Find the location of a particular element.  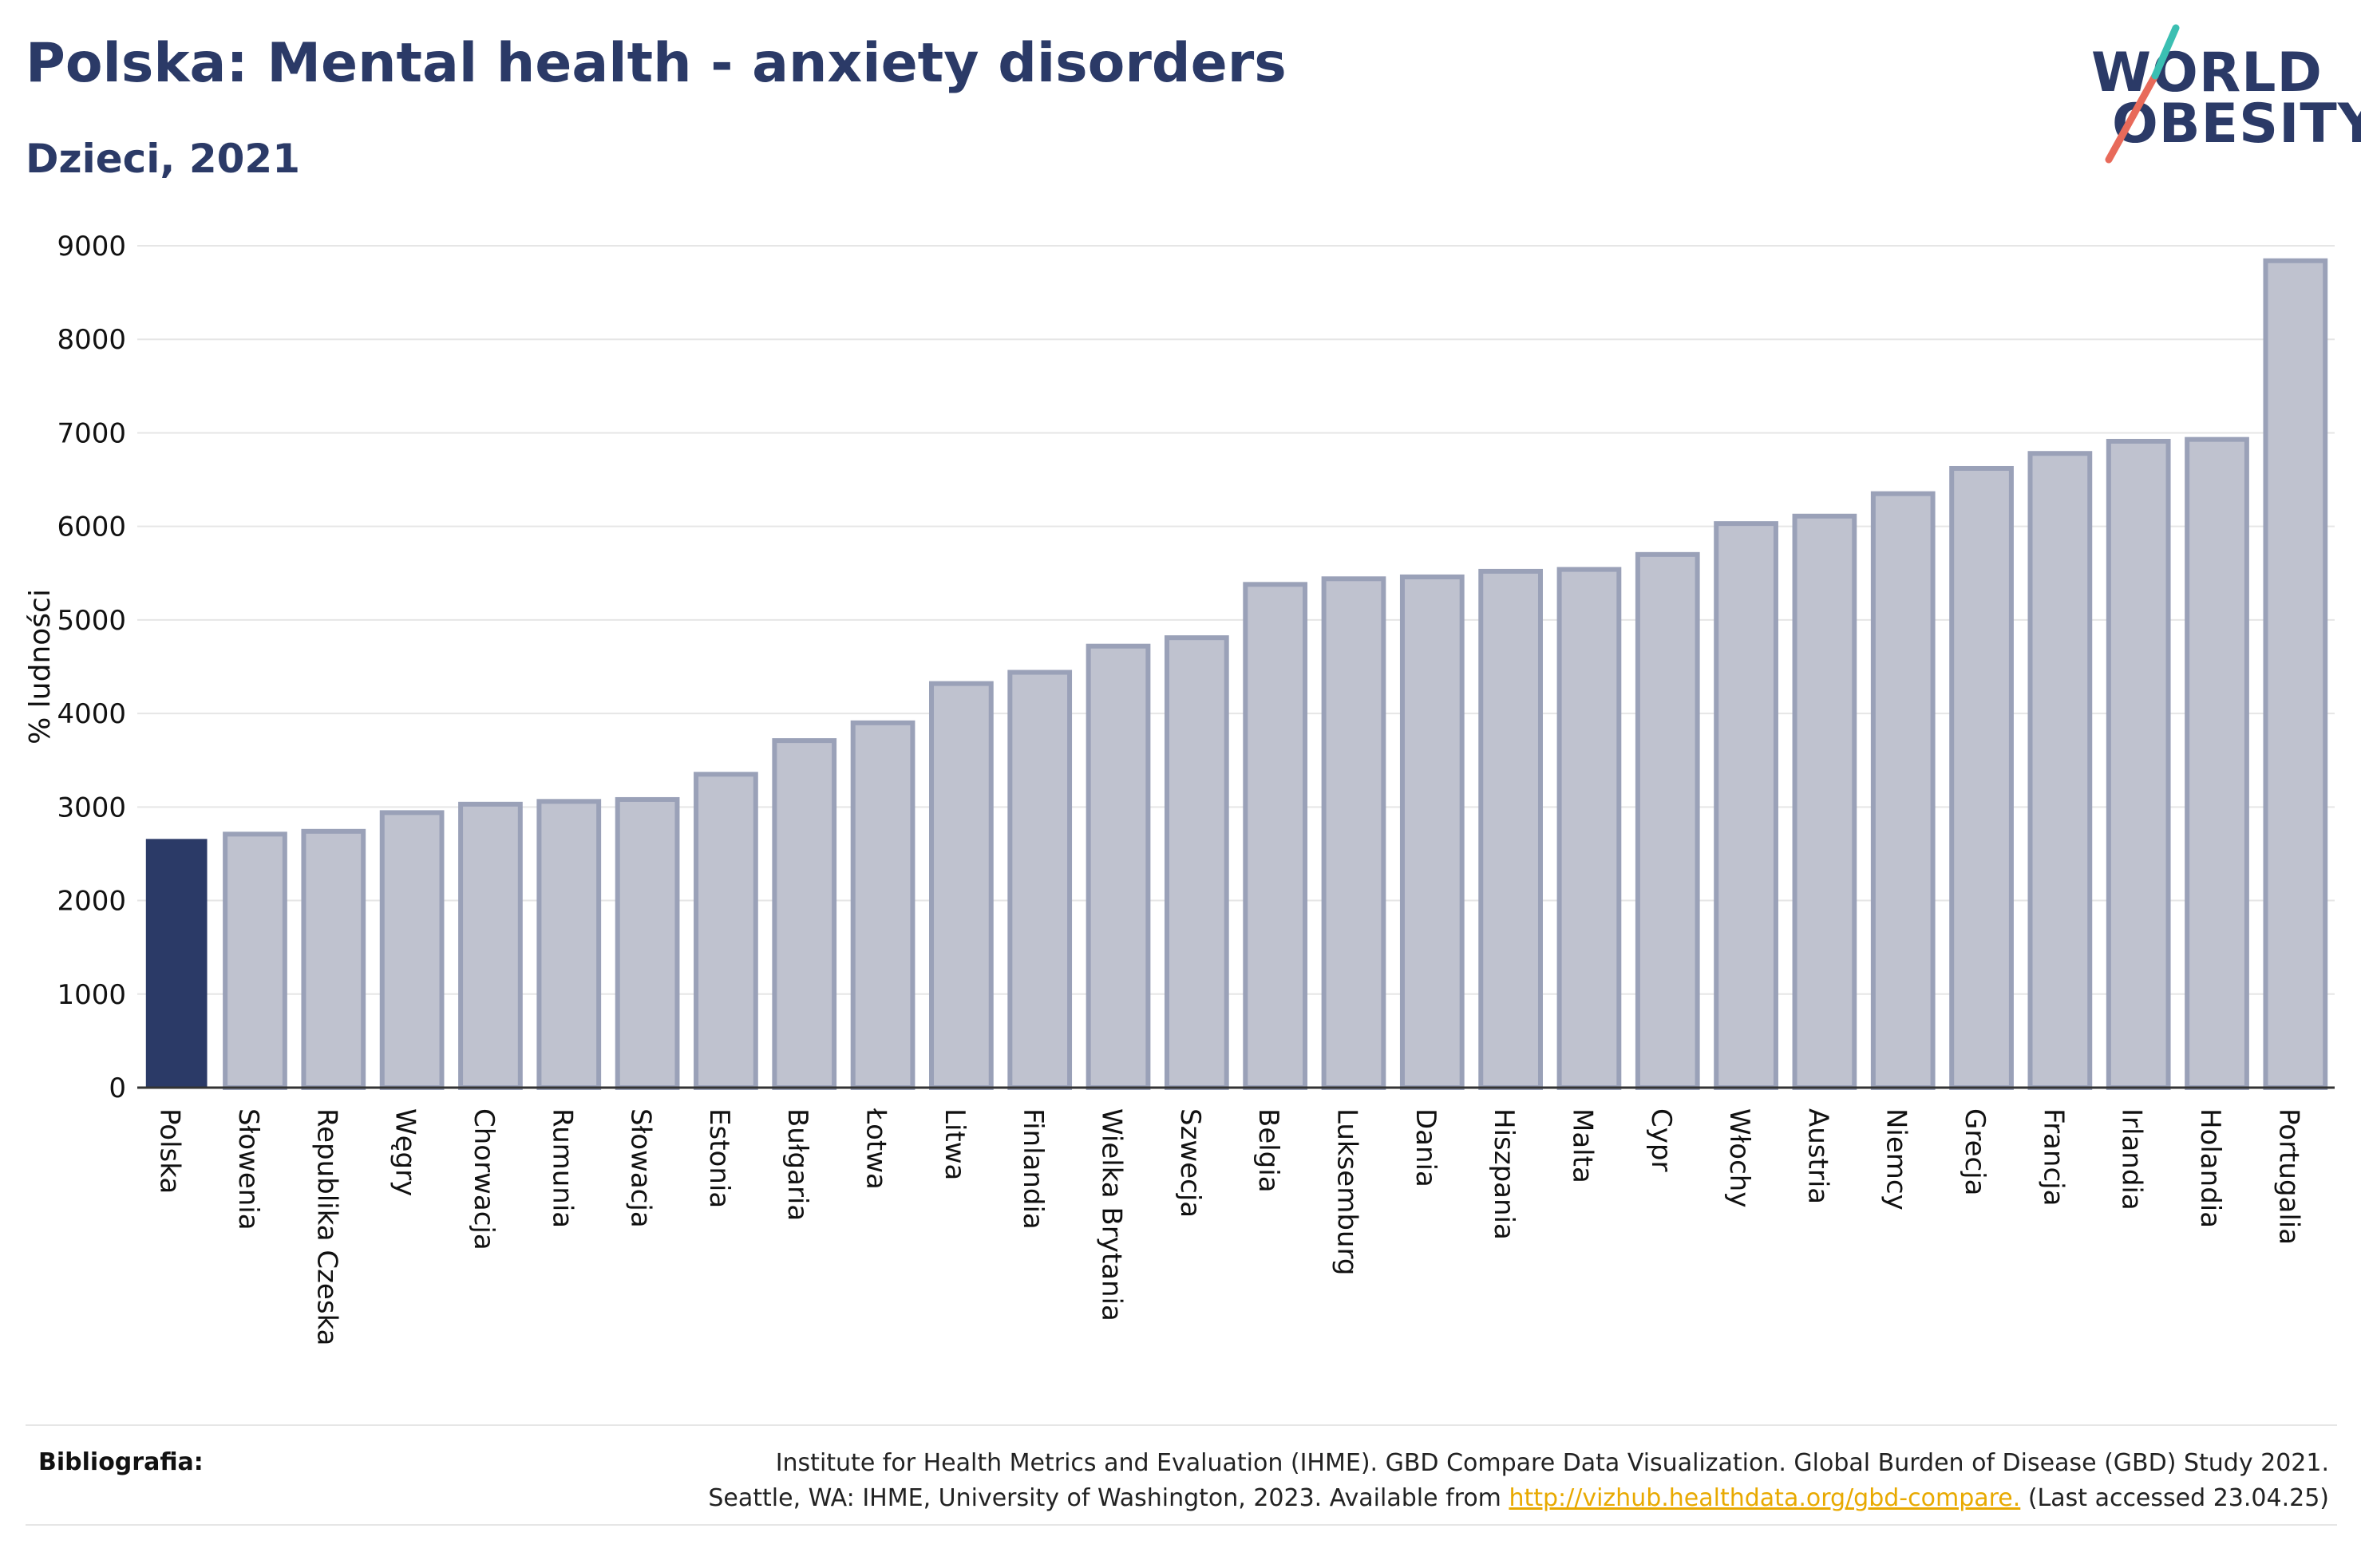

x-tick-label: Finlandia is located at coordinates (1033, 1169).